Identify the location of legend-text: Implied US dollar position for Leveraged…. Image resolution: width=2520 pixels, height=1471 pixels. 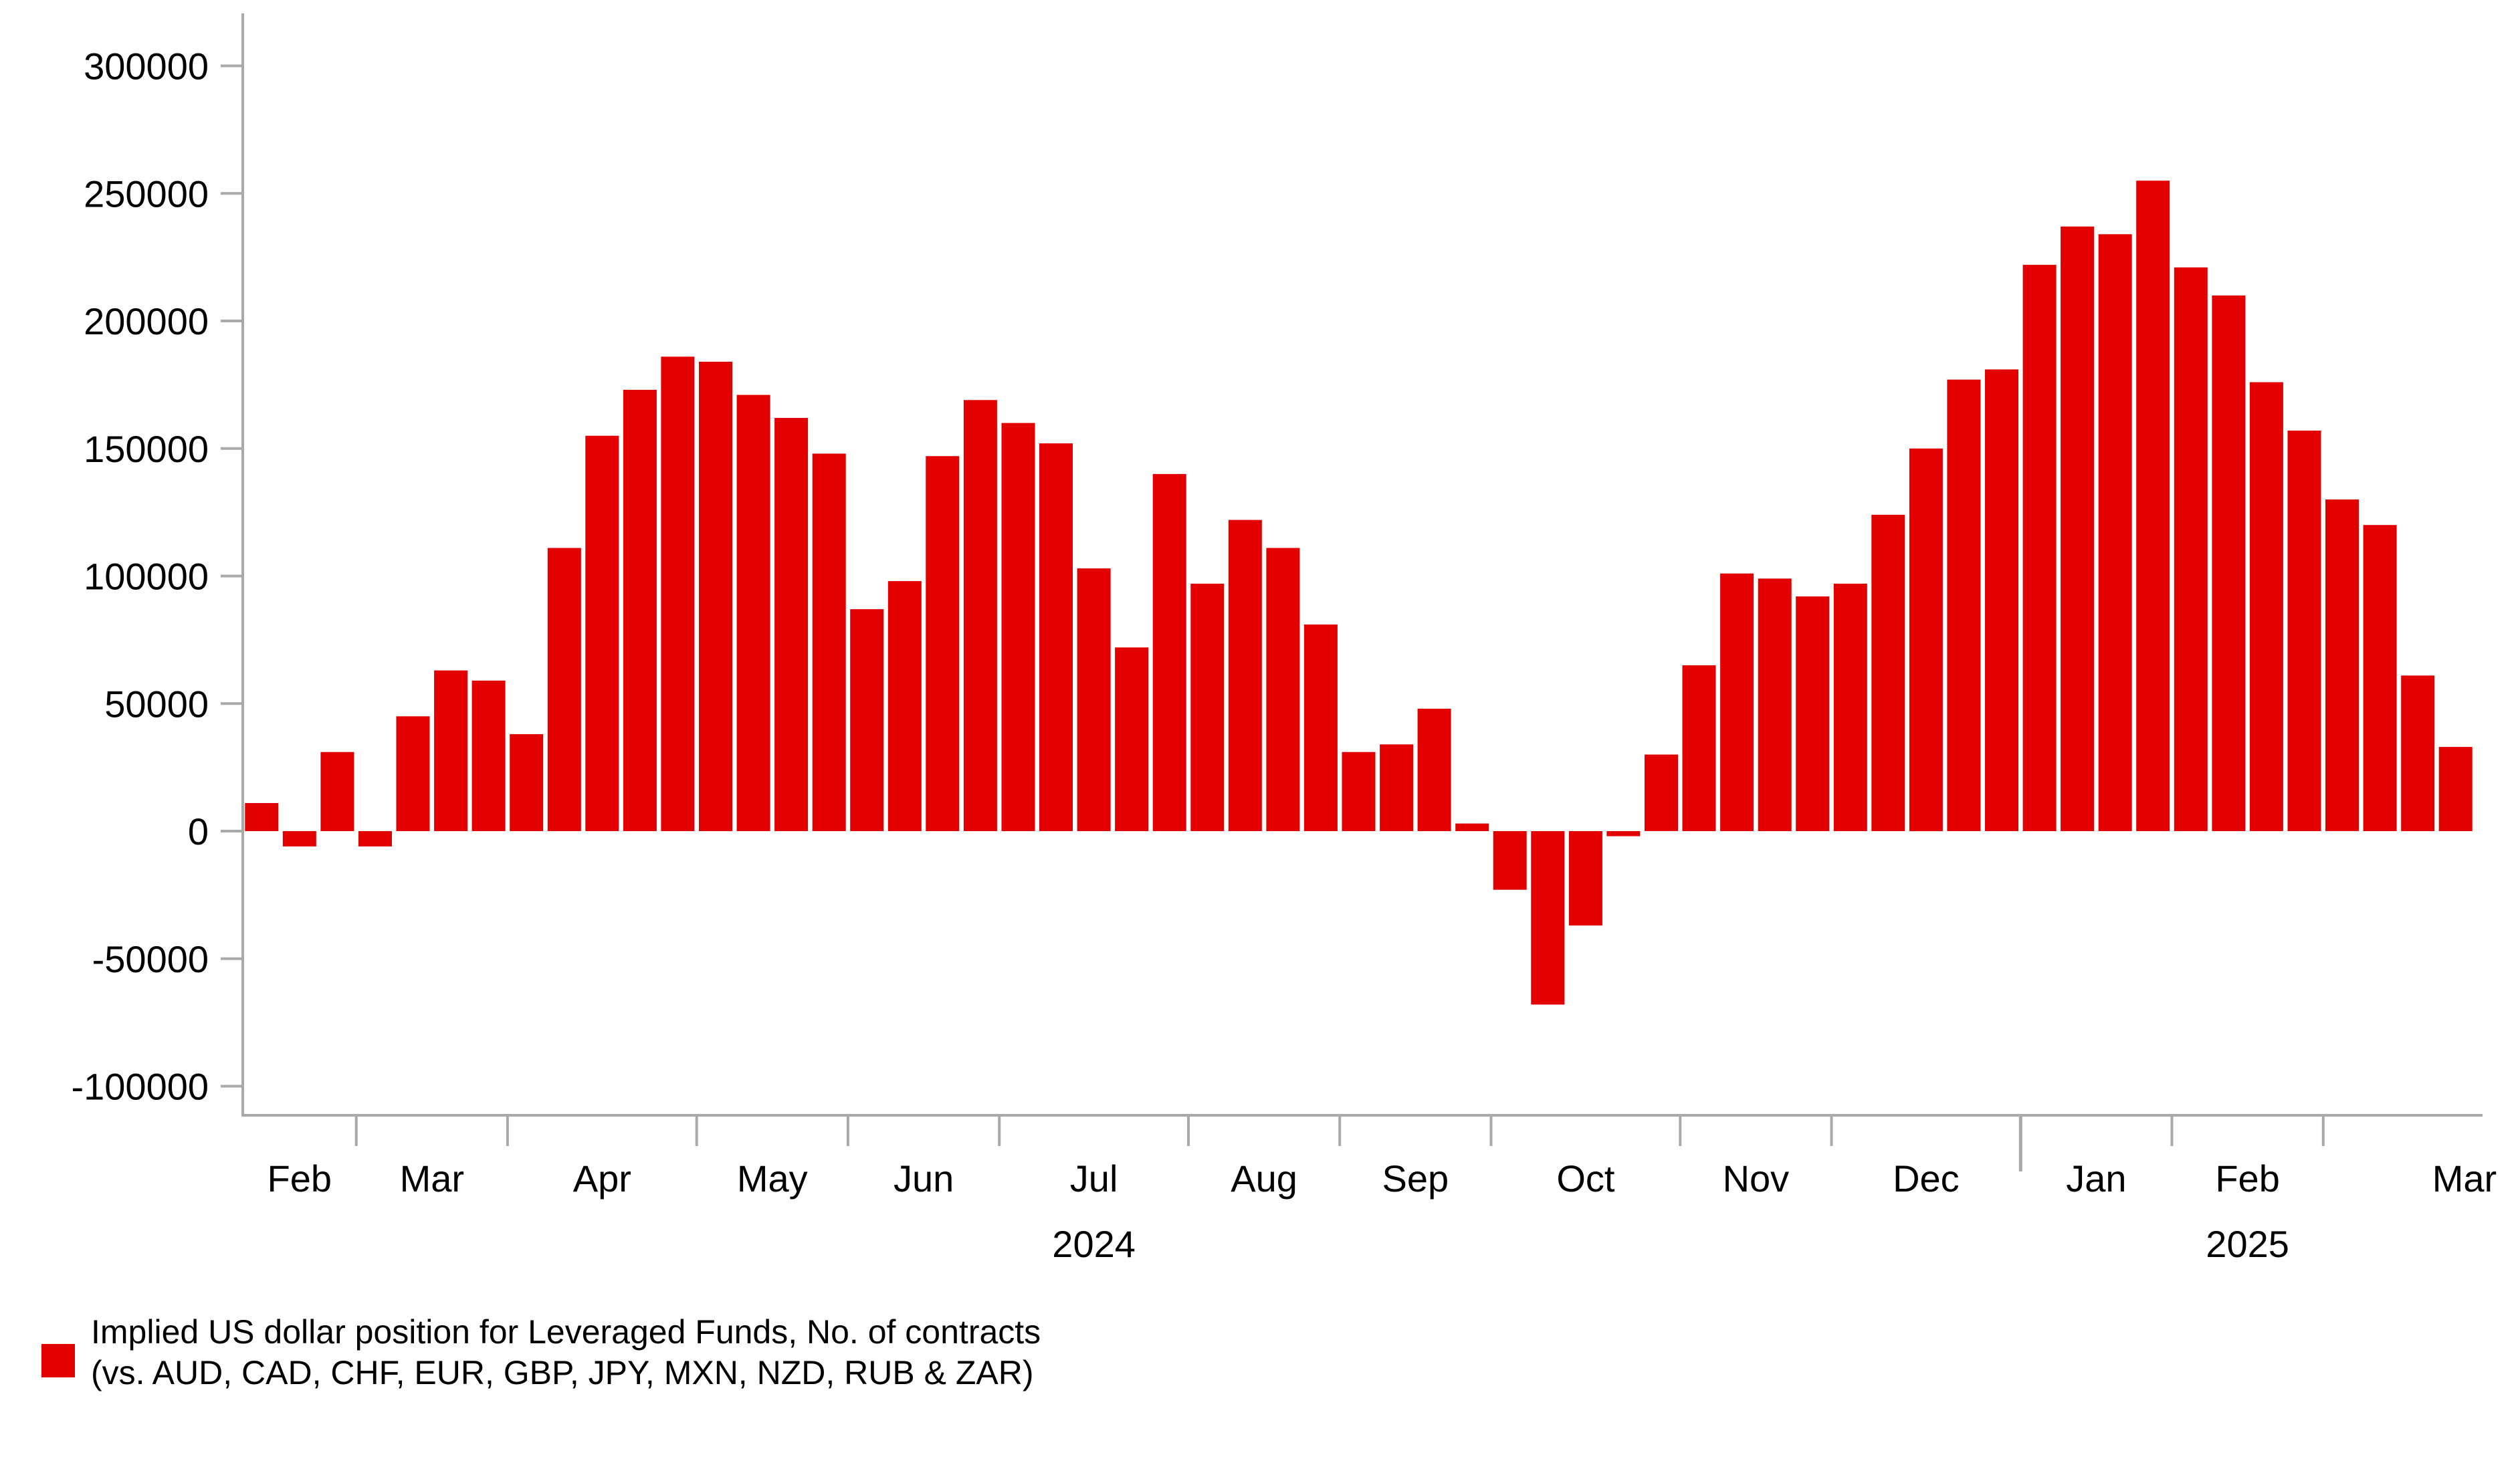
(566, 1352).